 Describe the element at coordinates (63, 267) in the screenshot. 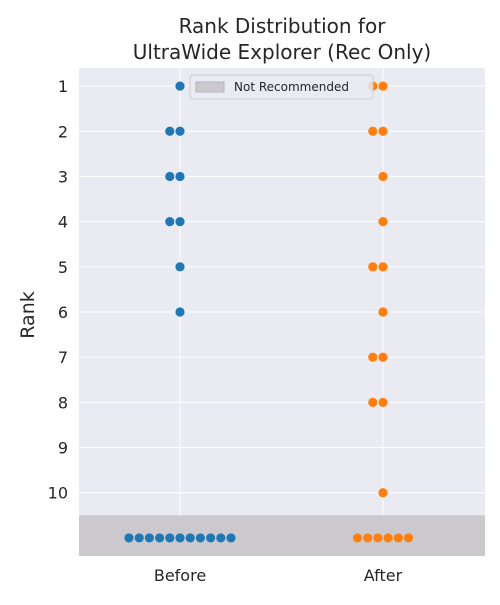

I see `y-tick-label-5: 5` at that location.